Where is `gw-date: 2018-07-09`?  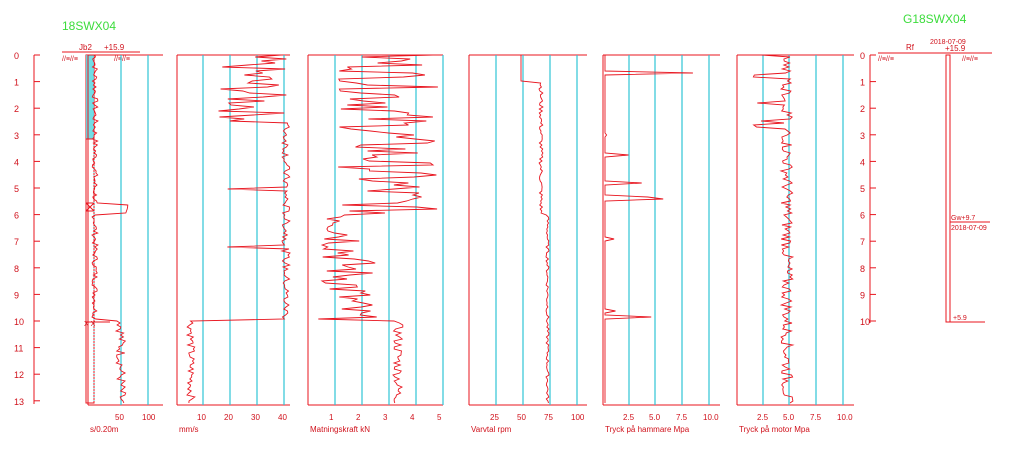 gw-date: 2018-07-09 is located at coordinates (969, 228).